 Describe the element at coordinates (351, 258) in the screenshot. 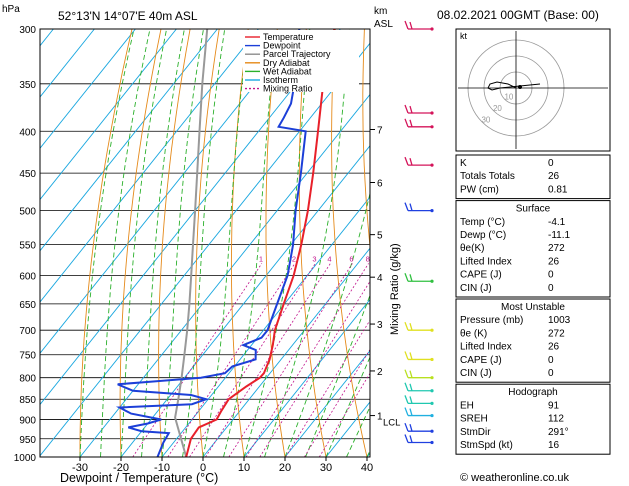

I see `mixing-ratio-label: 6` at that location.